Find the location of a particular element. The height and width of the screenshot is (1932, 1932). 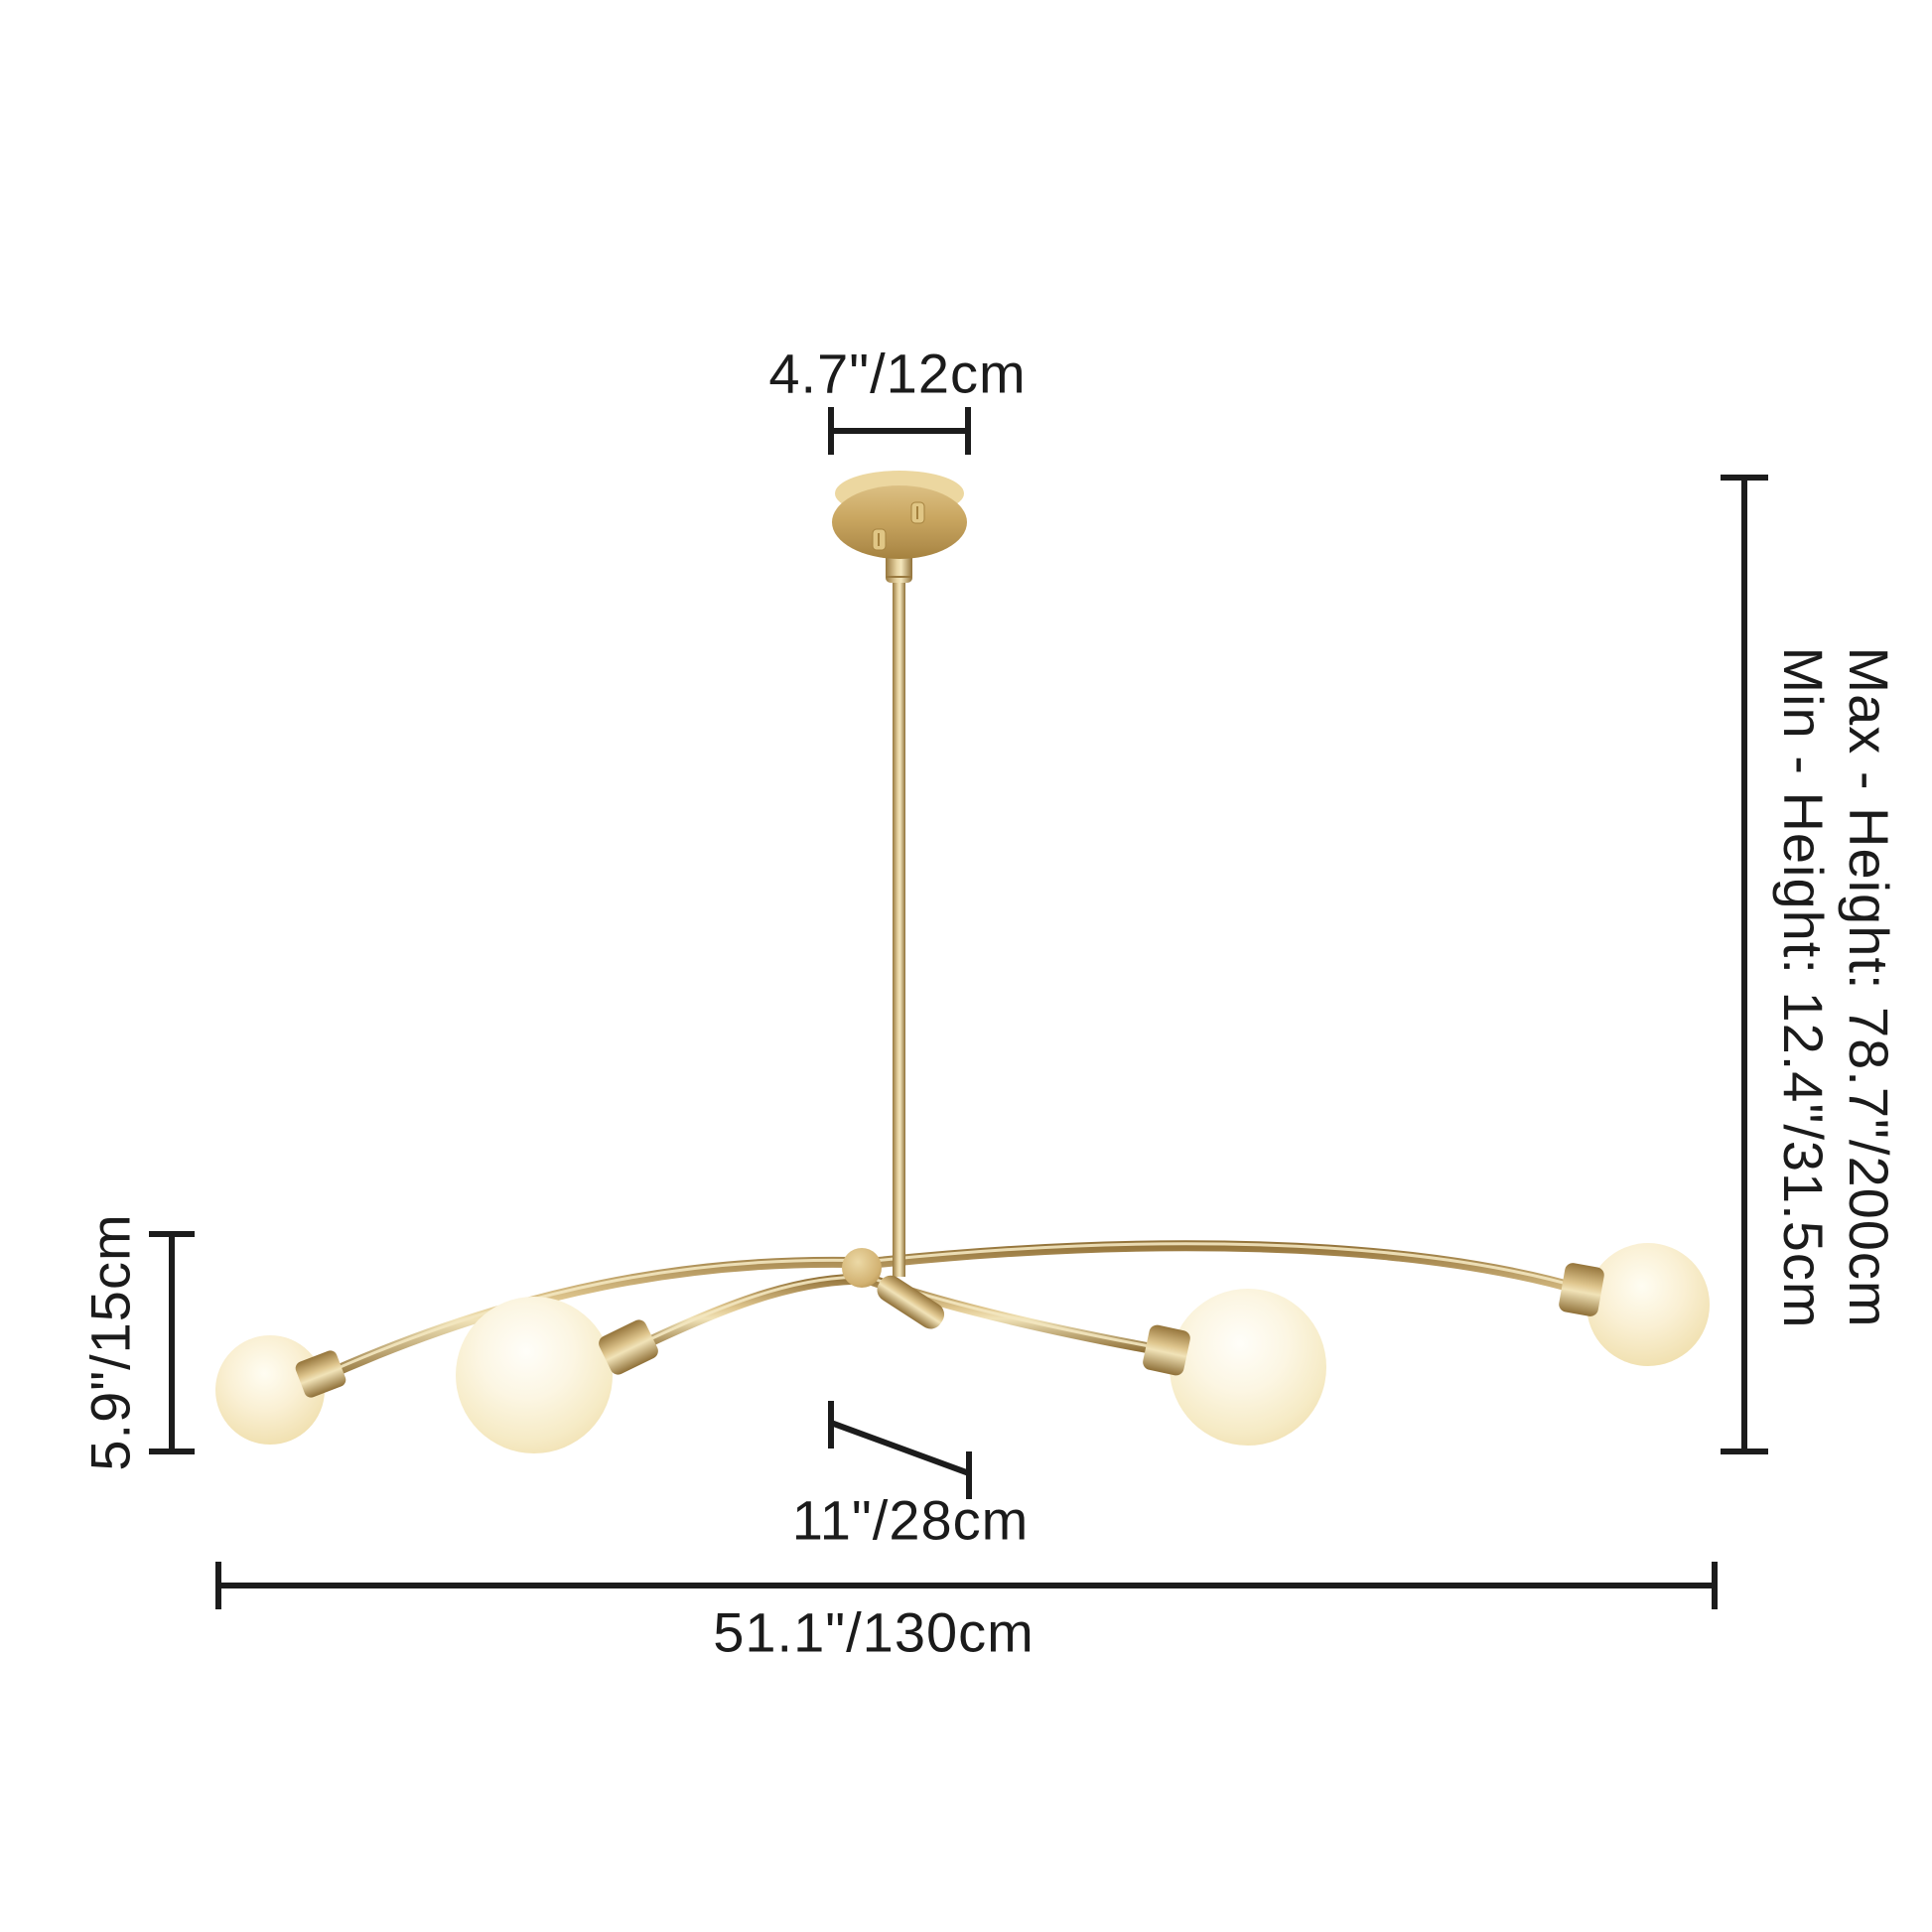

arm-offset-dimension-line is located at coordinates (900, 1450).